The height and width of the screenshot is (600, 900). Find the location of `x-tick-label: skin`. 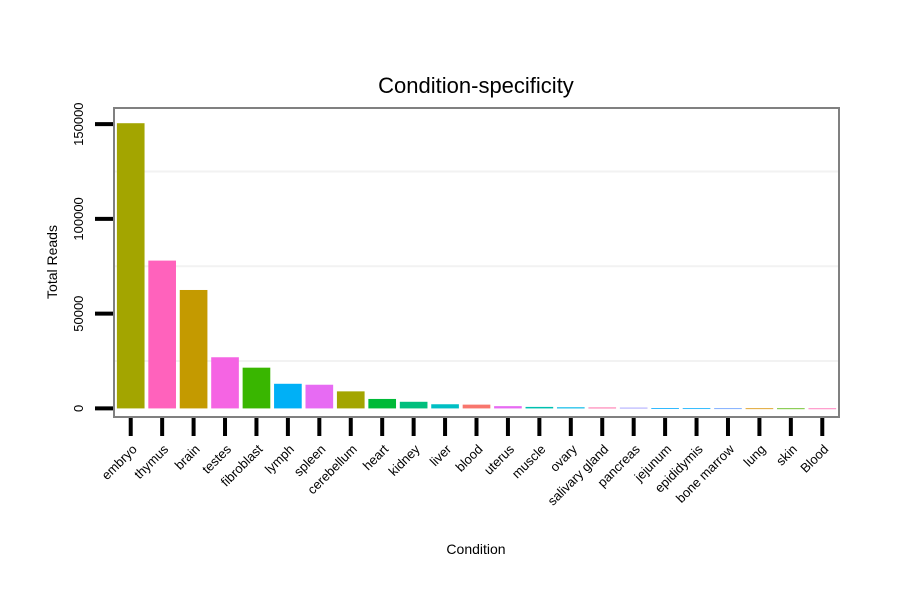

x-tick-label: skin is located at coordinates (786, 455).